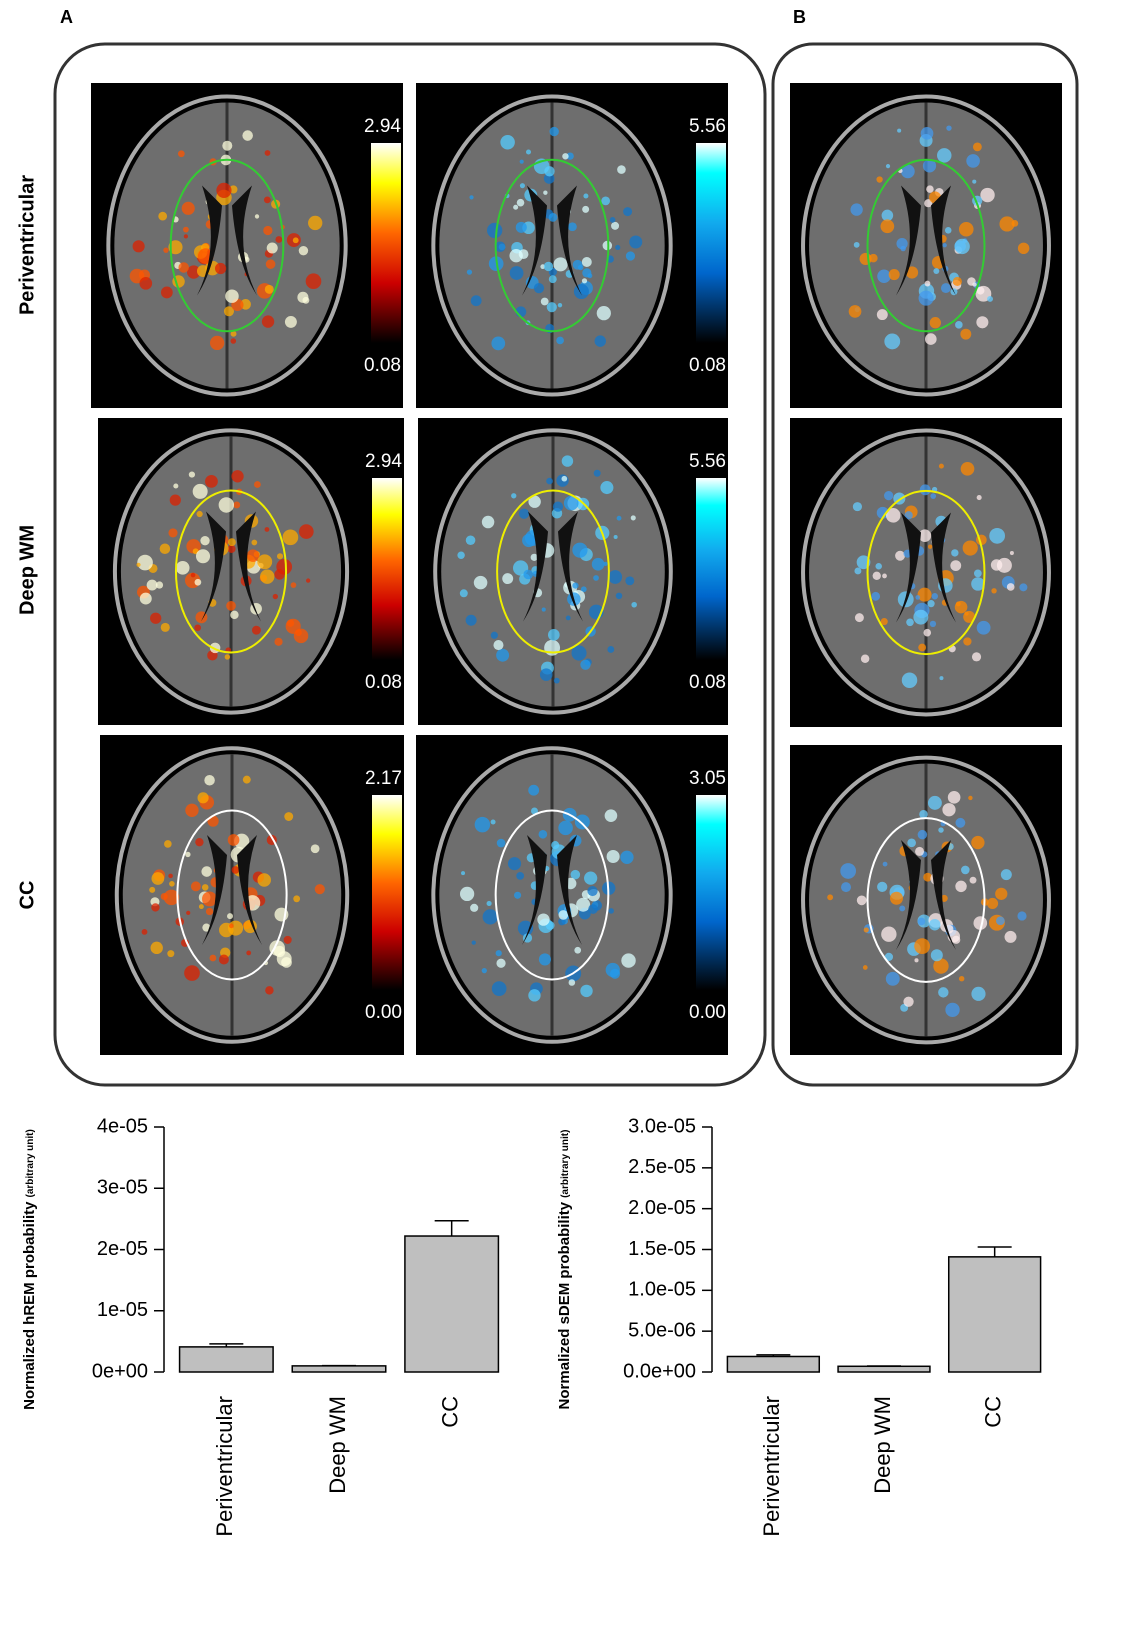 The image size is (1131, 1637). I want to click on brain-image: 5.56 0.08, so click(573, 571).